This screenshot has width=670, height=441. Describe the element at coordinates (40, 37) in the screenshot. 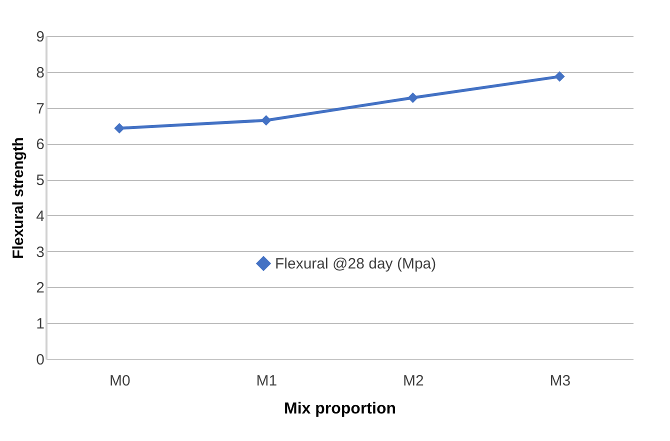

I see `y-tick-label: 9` at that location.